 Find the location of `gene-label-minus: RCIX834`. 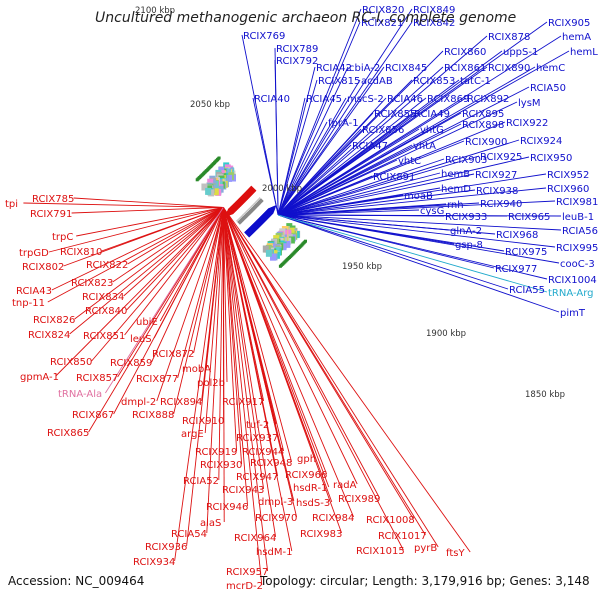

gene-label-minus: RCIX834 is located at coordinates (103, 297).